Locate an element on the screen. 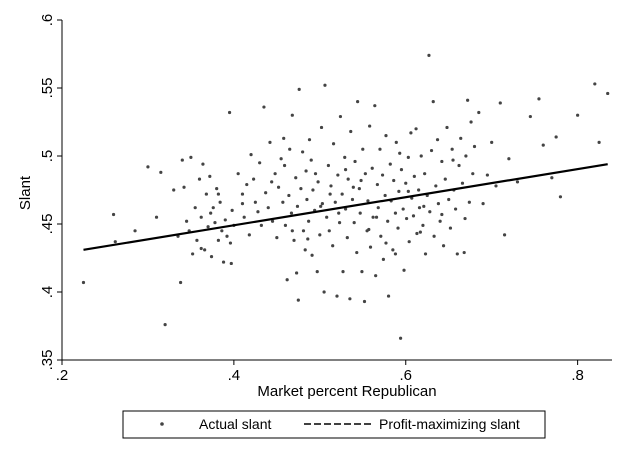 The height and width of the screenshot is (452, 629). x-tick-label: .8 is located at coordinates (577, 375).